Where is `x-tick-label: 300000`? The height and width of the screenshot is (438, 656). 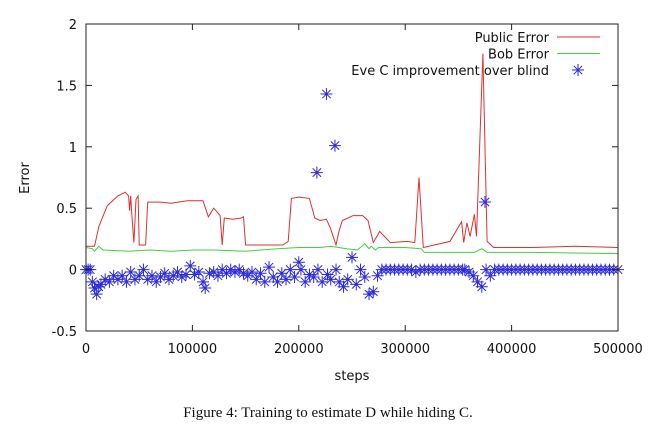
x-tick-label: 300000 is located at coordinates (405, 349).